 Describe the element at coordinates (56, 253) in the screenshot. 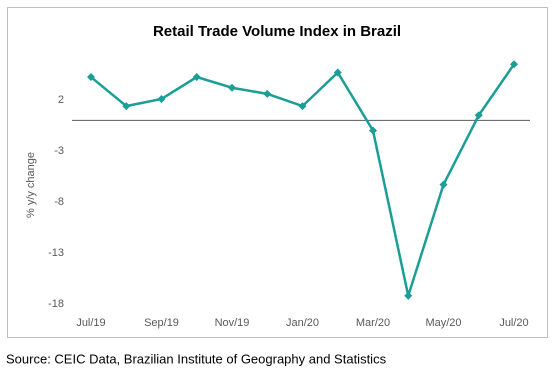

I see `y-tick-label: -13` at that location.